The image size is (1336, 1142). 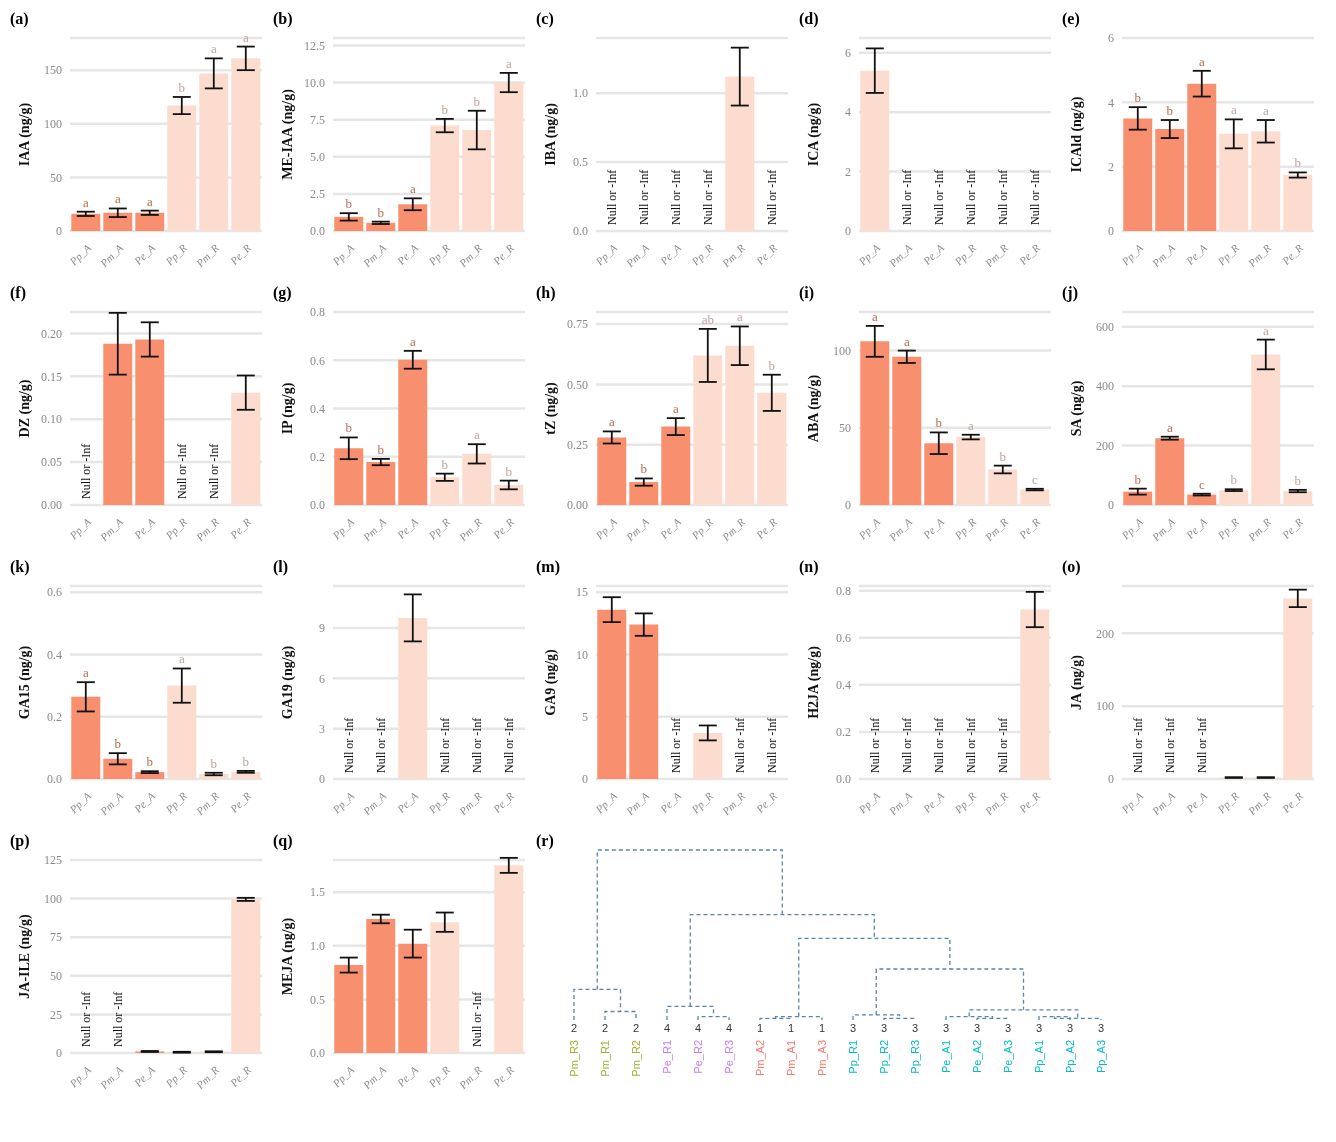 What do you see at coordinates (56, 1014) in the screenshot?
I see `y-tick-label: 25` at bounding box center [56, 1014].